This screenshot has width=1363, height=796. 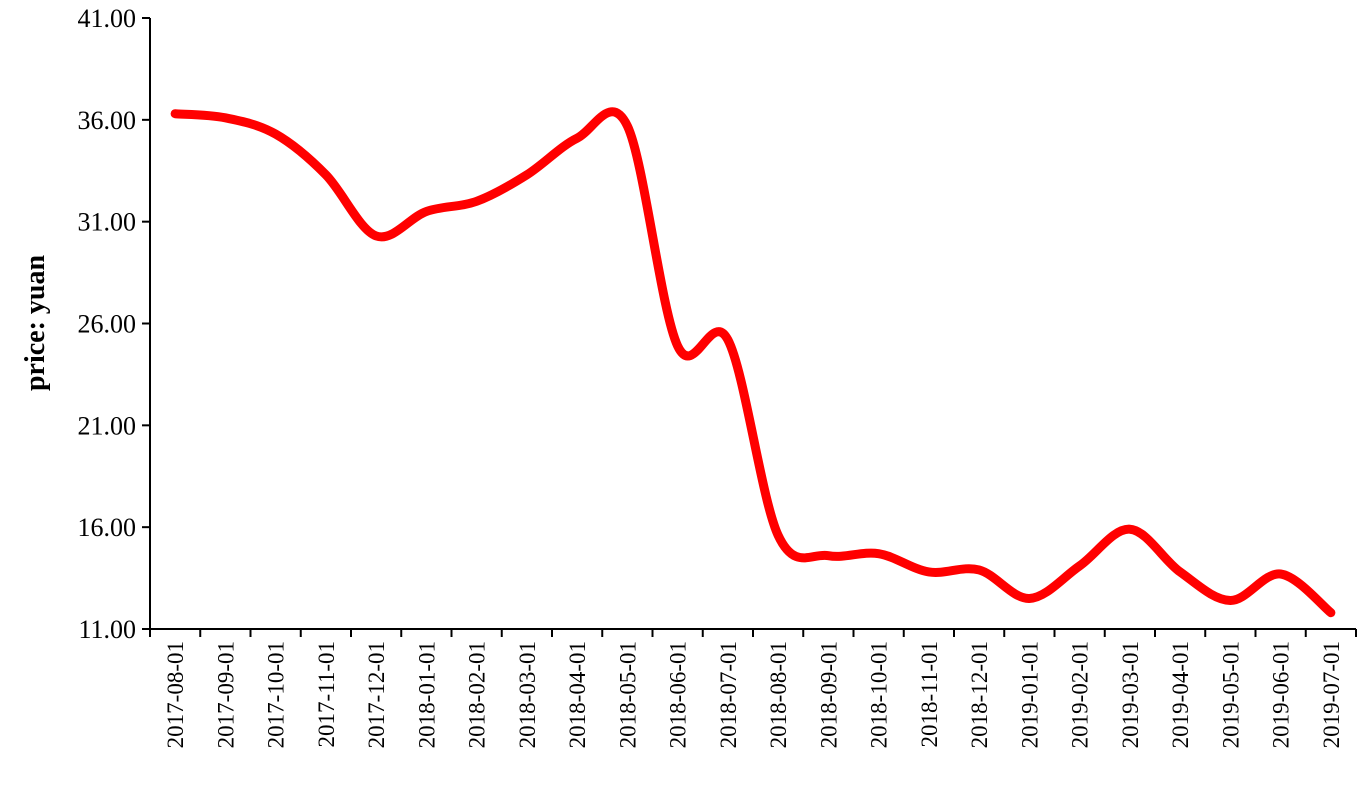 I want to click on x-tick-label: 2017-09-01, so click(x=225, y=694).